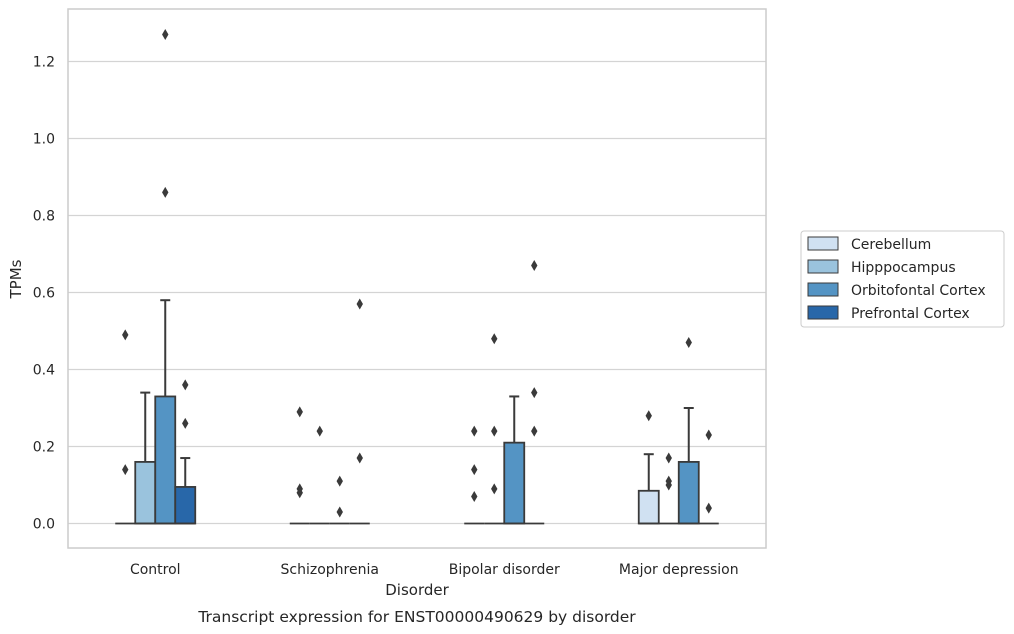 The image size is (1014, 634). What do you see at coordinates (918, 291) in the screenshot?
I see `legend-label: Orbitofontal Cortex` at bounding box center [918, 291].